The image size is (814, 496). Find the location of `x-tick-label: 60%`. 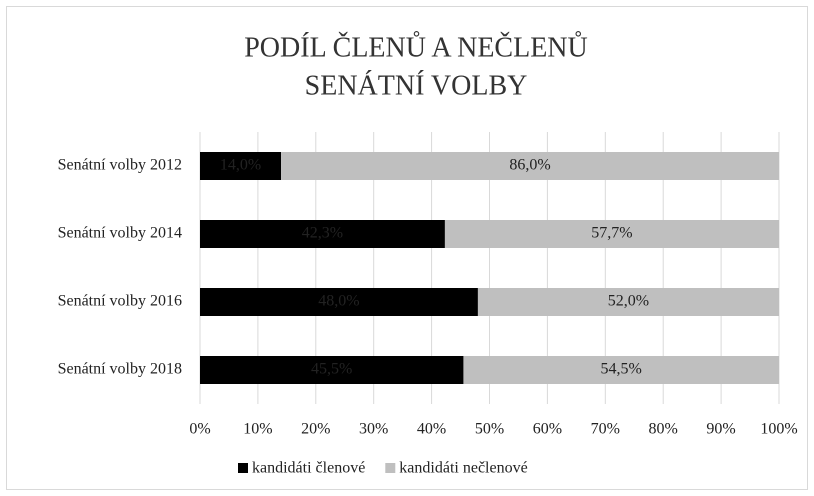

x-tick-label: 60% is located at coordinates (547, 429).